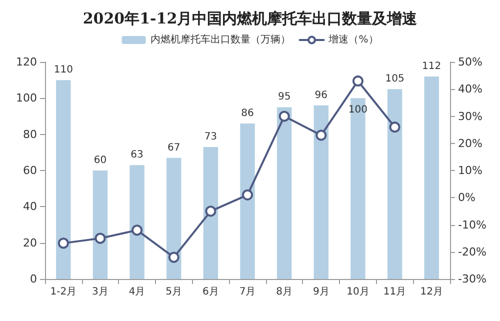 This screenshot has height=321, width=500. I want to click on y2-tick-label: 10%, so click(470, 170).